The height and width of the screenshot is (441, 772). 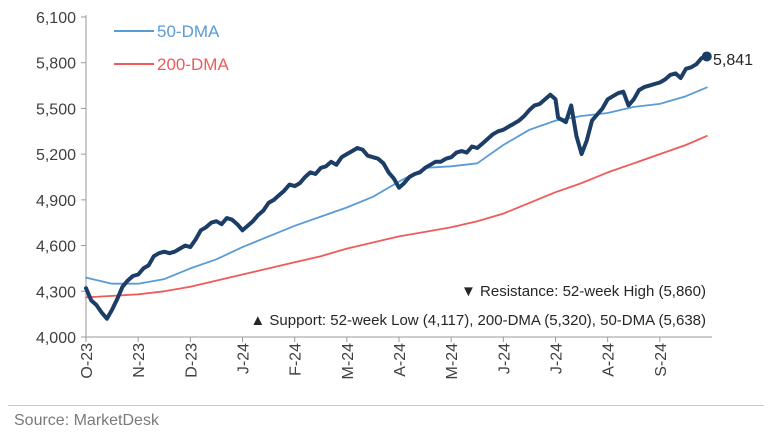 What do you see at coordinates (583, 291) in the screenshot?
I see `resistance-annotation: ▼ Resistance: 52-week High (5,860)` at bounding box center [583, 291].